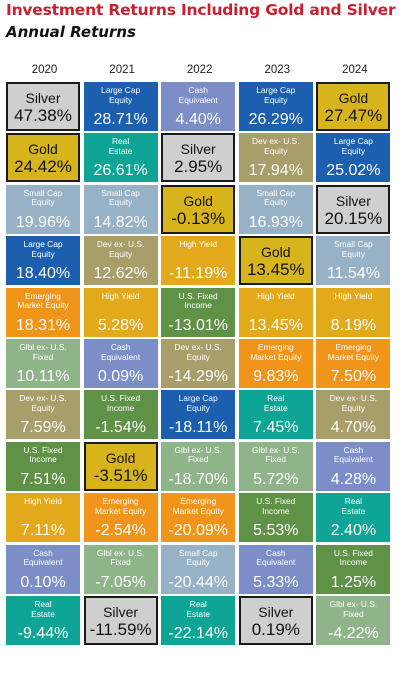  Describe the element at coordinates (120, 325) in the screenshot. I see `return-value: 5.28%` at that location.